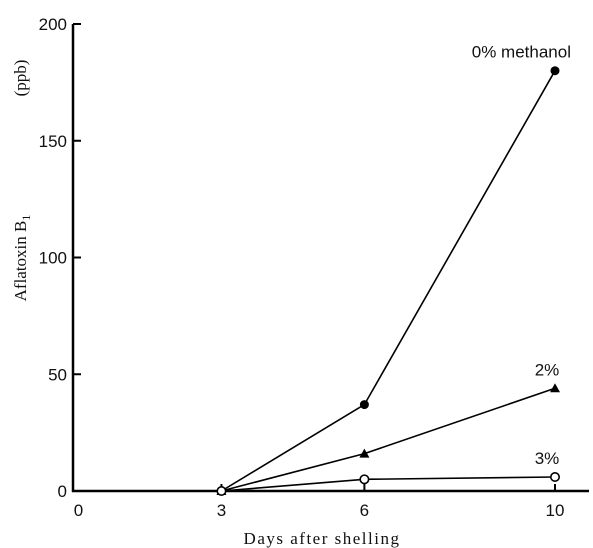  I want to click on y-axis-title: Aflatoxin B1, so click(22, 258).